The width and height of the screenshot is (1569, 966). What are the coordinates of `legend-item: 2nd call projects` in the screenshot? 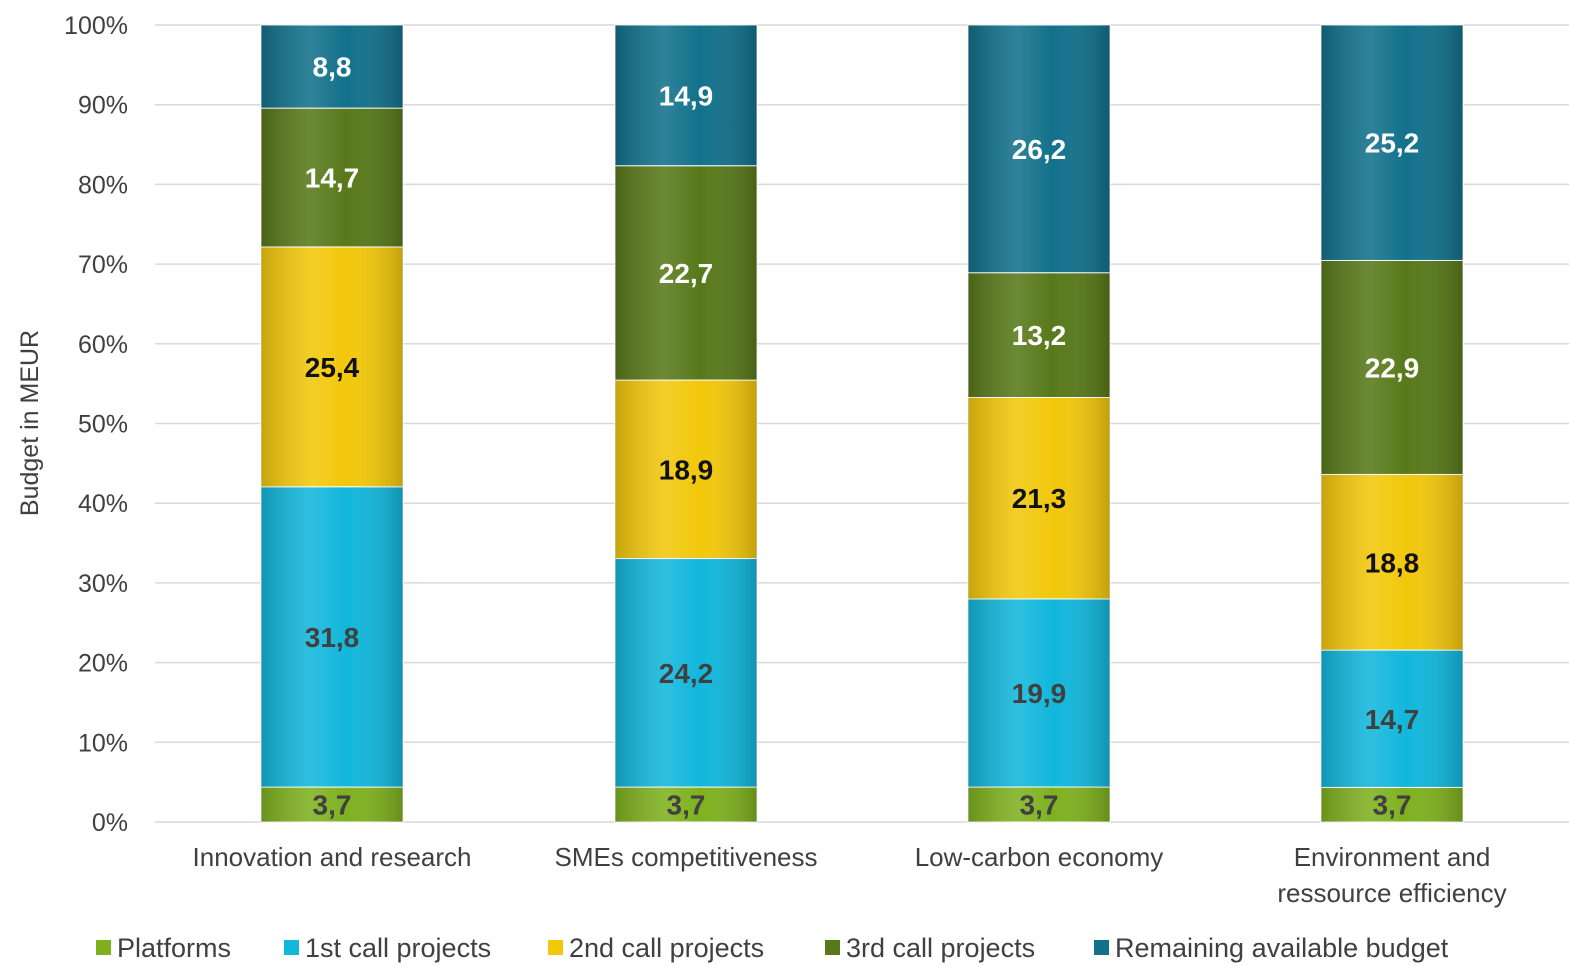 It's located at (656, 948).